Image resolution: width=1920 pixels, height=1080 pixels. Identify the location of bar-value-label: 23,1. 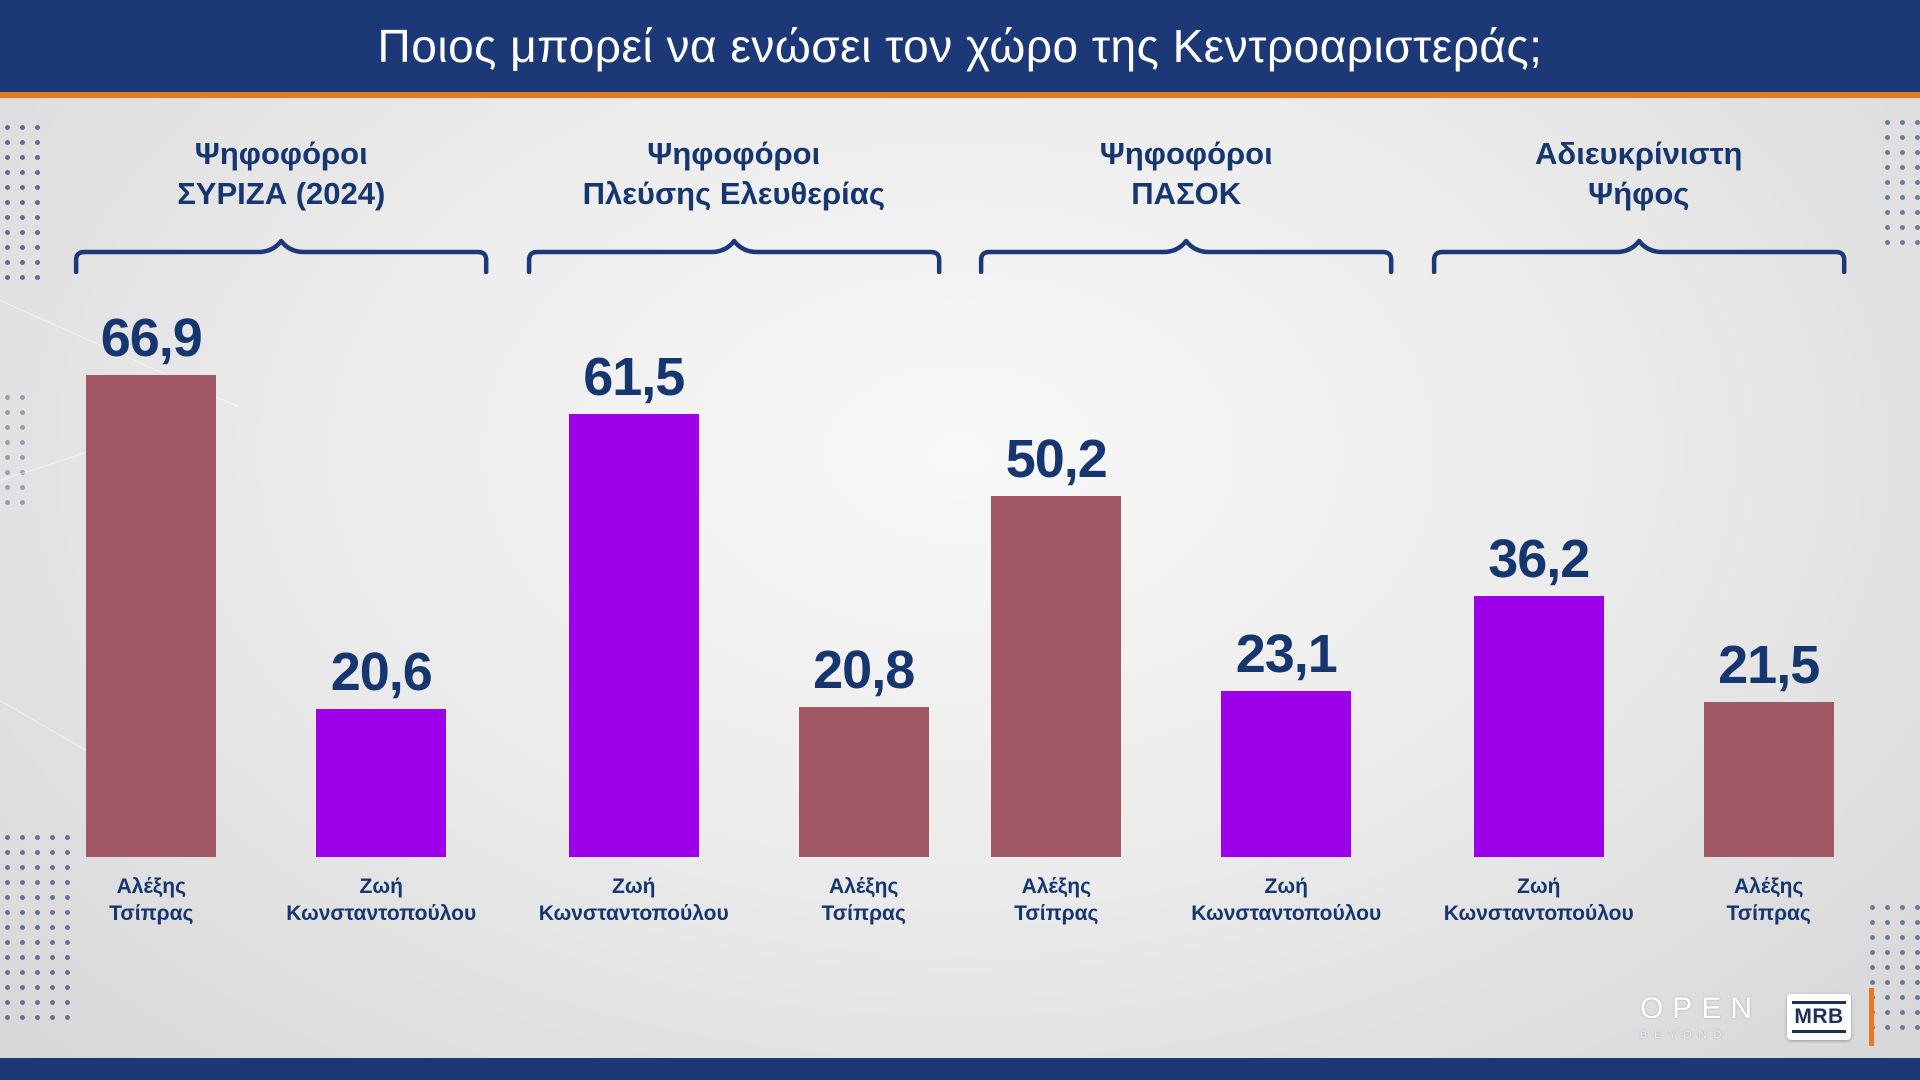
(1286, 653).